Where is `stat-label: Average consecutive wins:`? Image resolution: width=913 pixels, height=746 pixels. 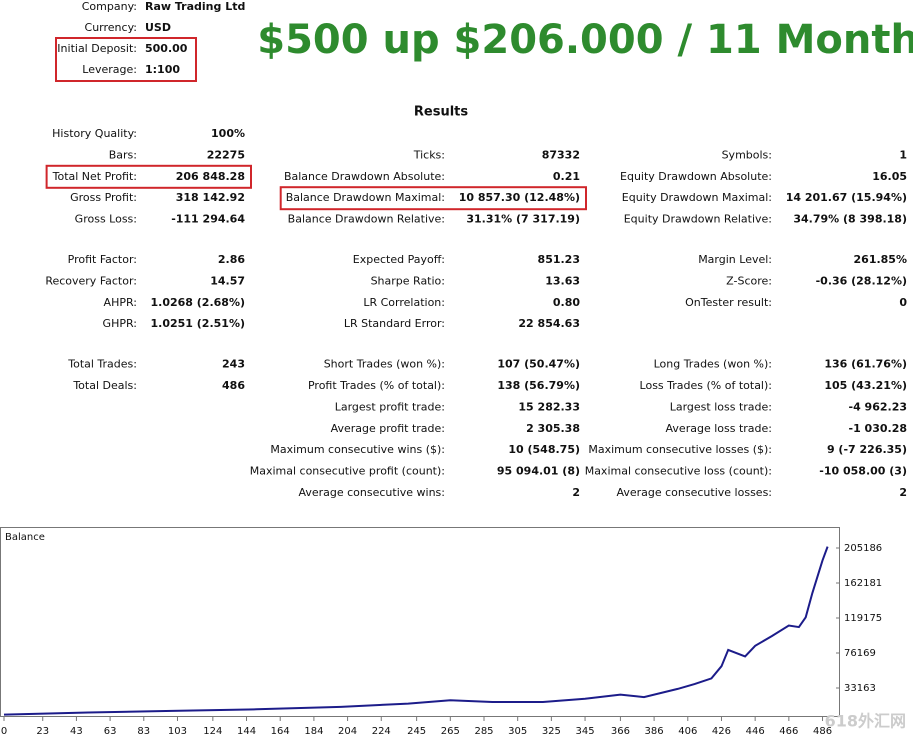
stat-label: Average consecutive wins: is located at coordinates (371, 492).